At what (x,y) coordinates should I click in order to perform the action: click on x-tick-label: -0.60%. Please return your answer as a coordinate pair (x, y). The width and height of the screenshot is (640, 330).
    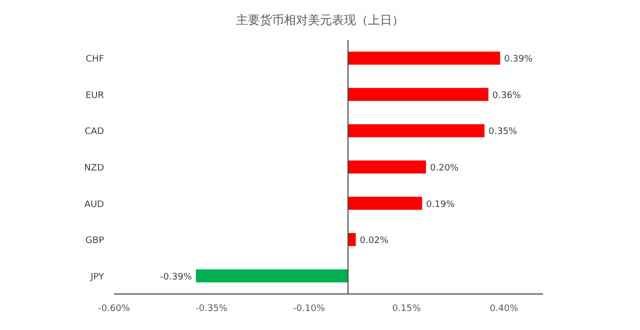
    Looking at the image, I should click on (114, 309).